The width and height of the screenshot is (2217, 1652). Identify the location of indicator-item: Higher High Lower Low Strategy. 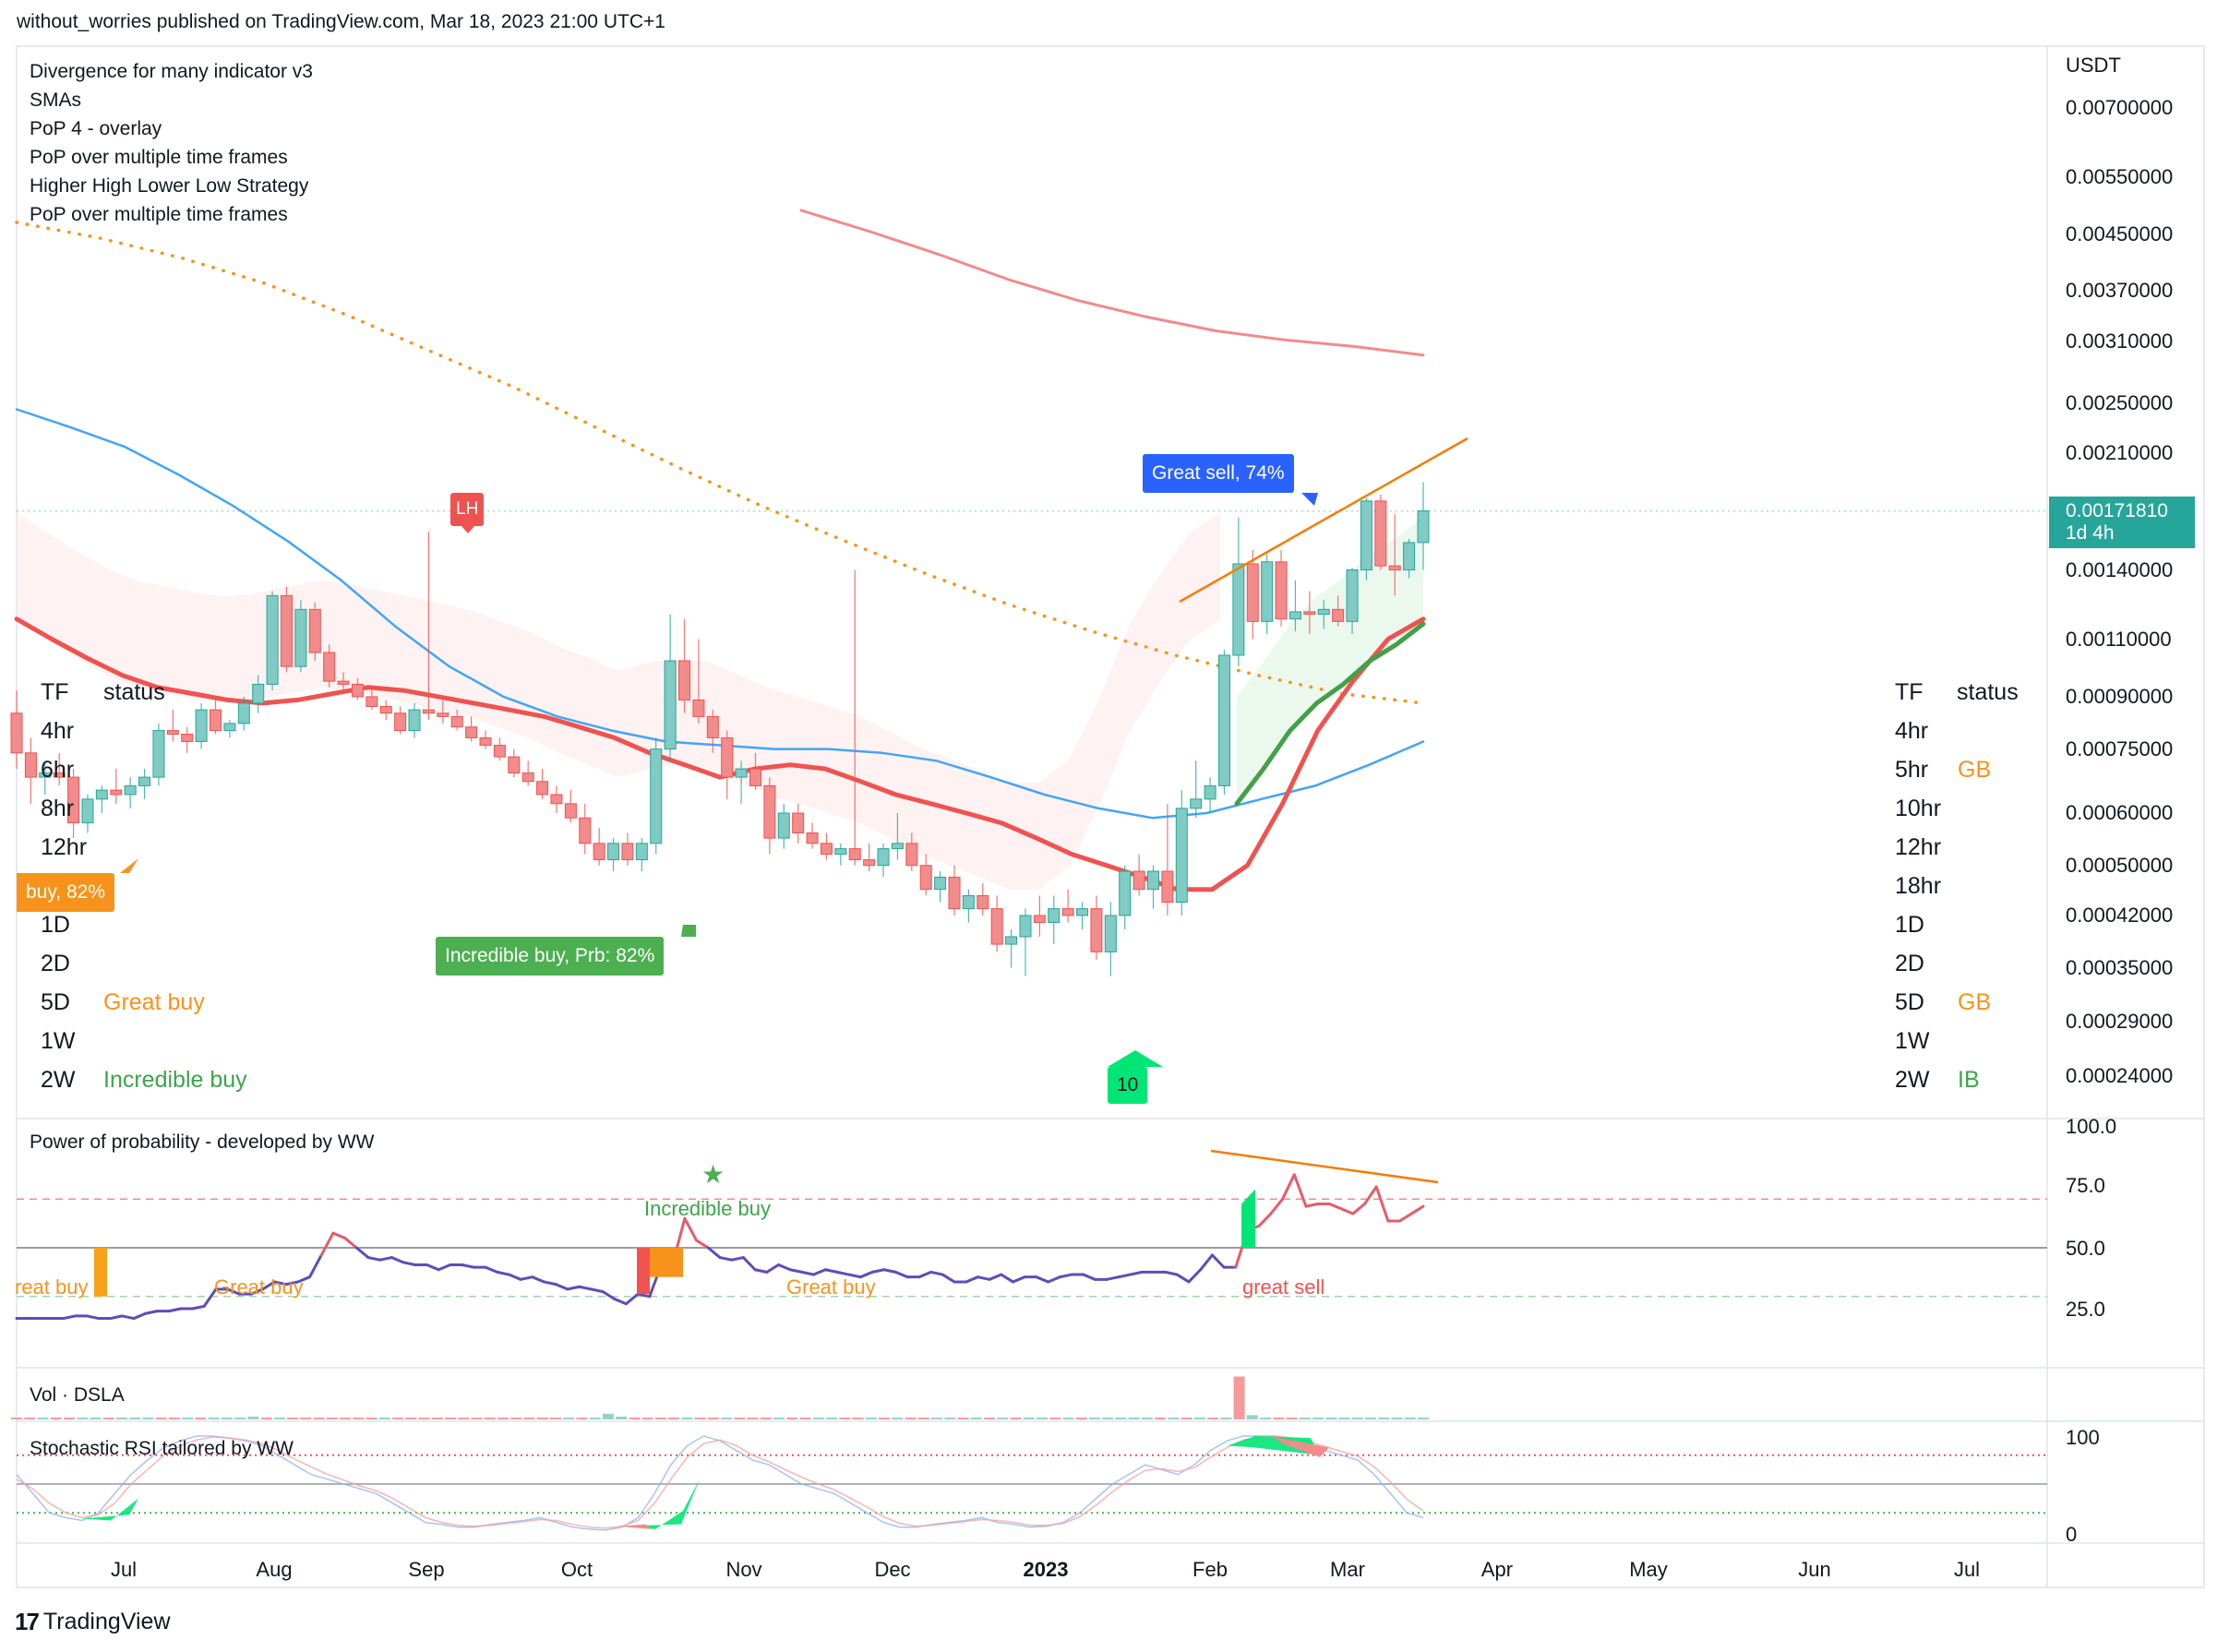
(169, 186).